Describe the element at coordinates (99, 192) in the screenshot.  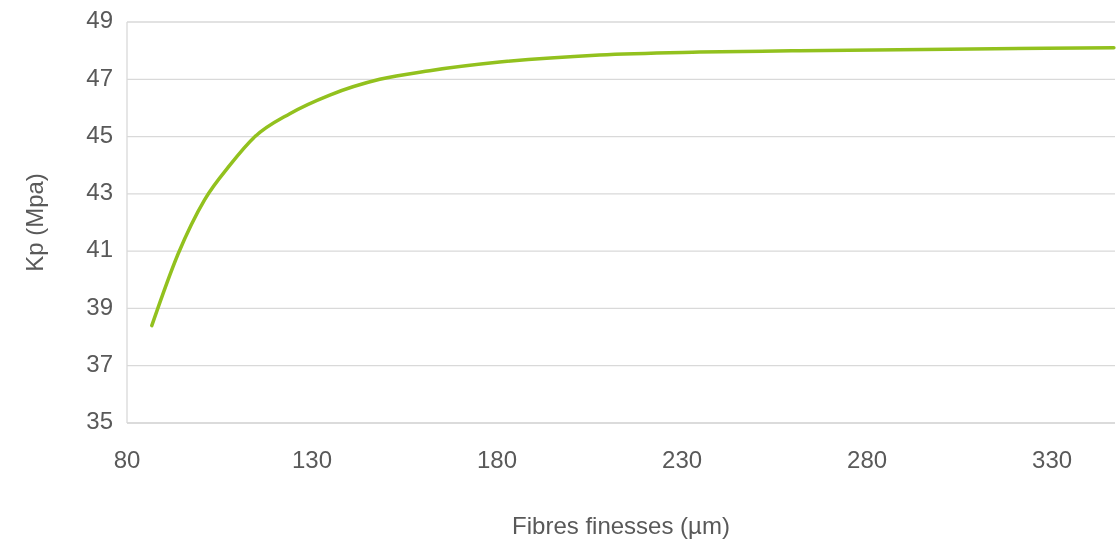
I see `y-tick-label: 43` at that location.